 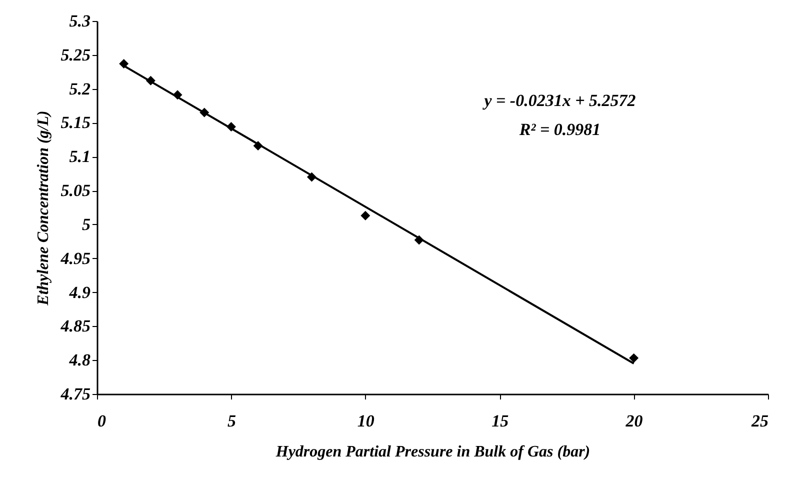 What do you see at coordinates (75, 190) in the screenshot?
I see `y-tick-label: 5.05` at bounding box center [75, 190].